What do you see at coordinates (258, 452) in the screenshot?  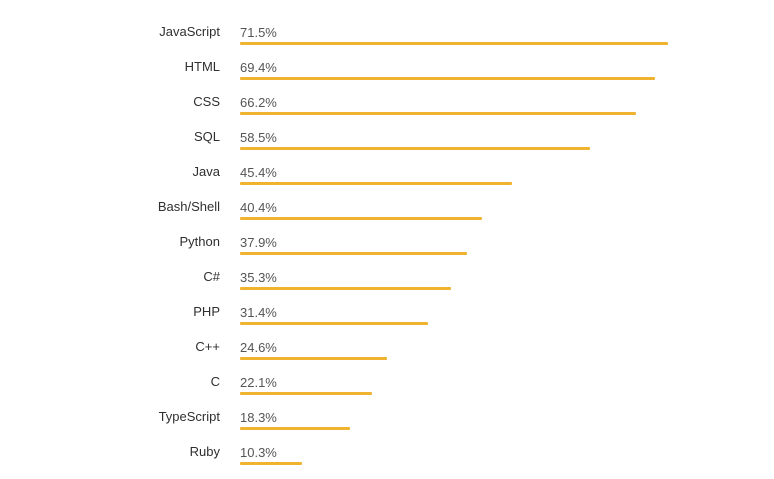 I see `value-label: 10.3%` at bounding box center [258, 452].